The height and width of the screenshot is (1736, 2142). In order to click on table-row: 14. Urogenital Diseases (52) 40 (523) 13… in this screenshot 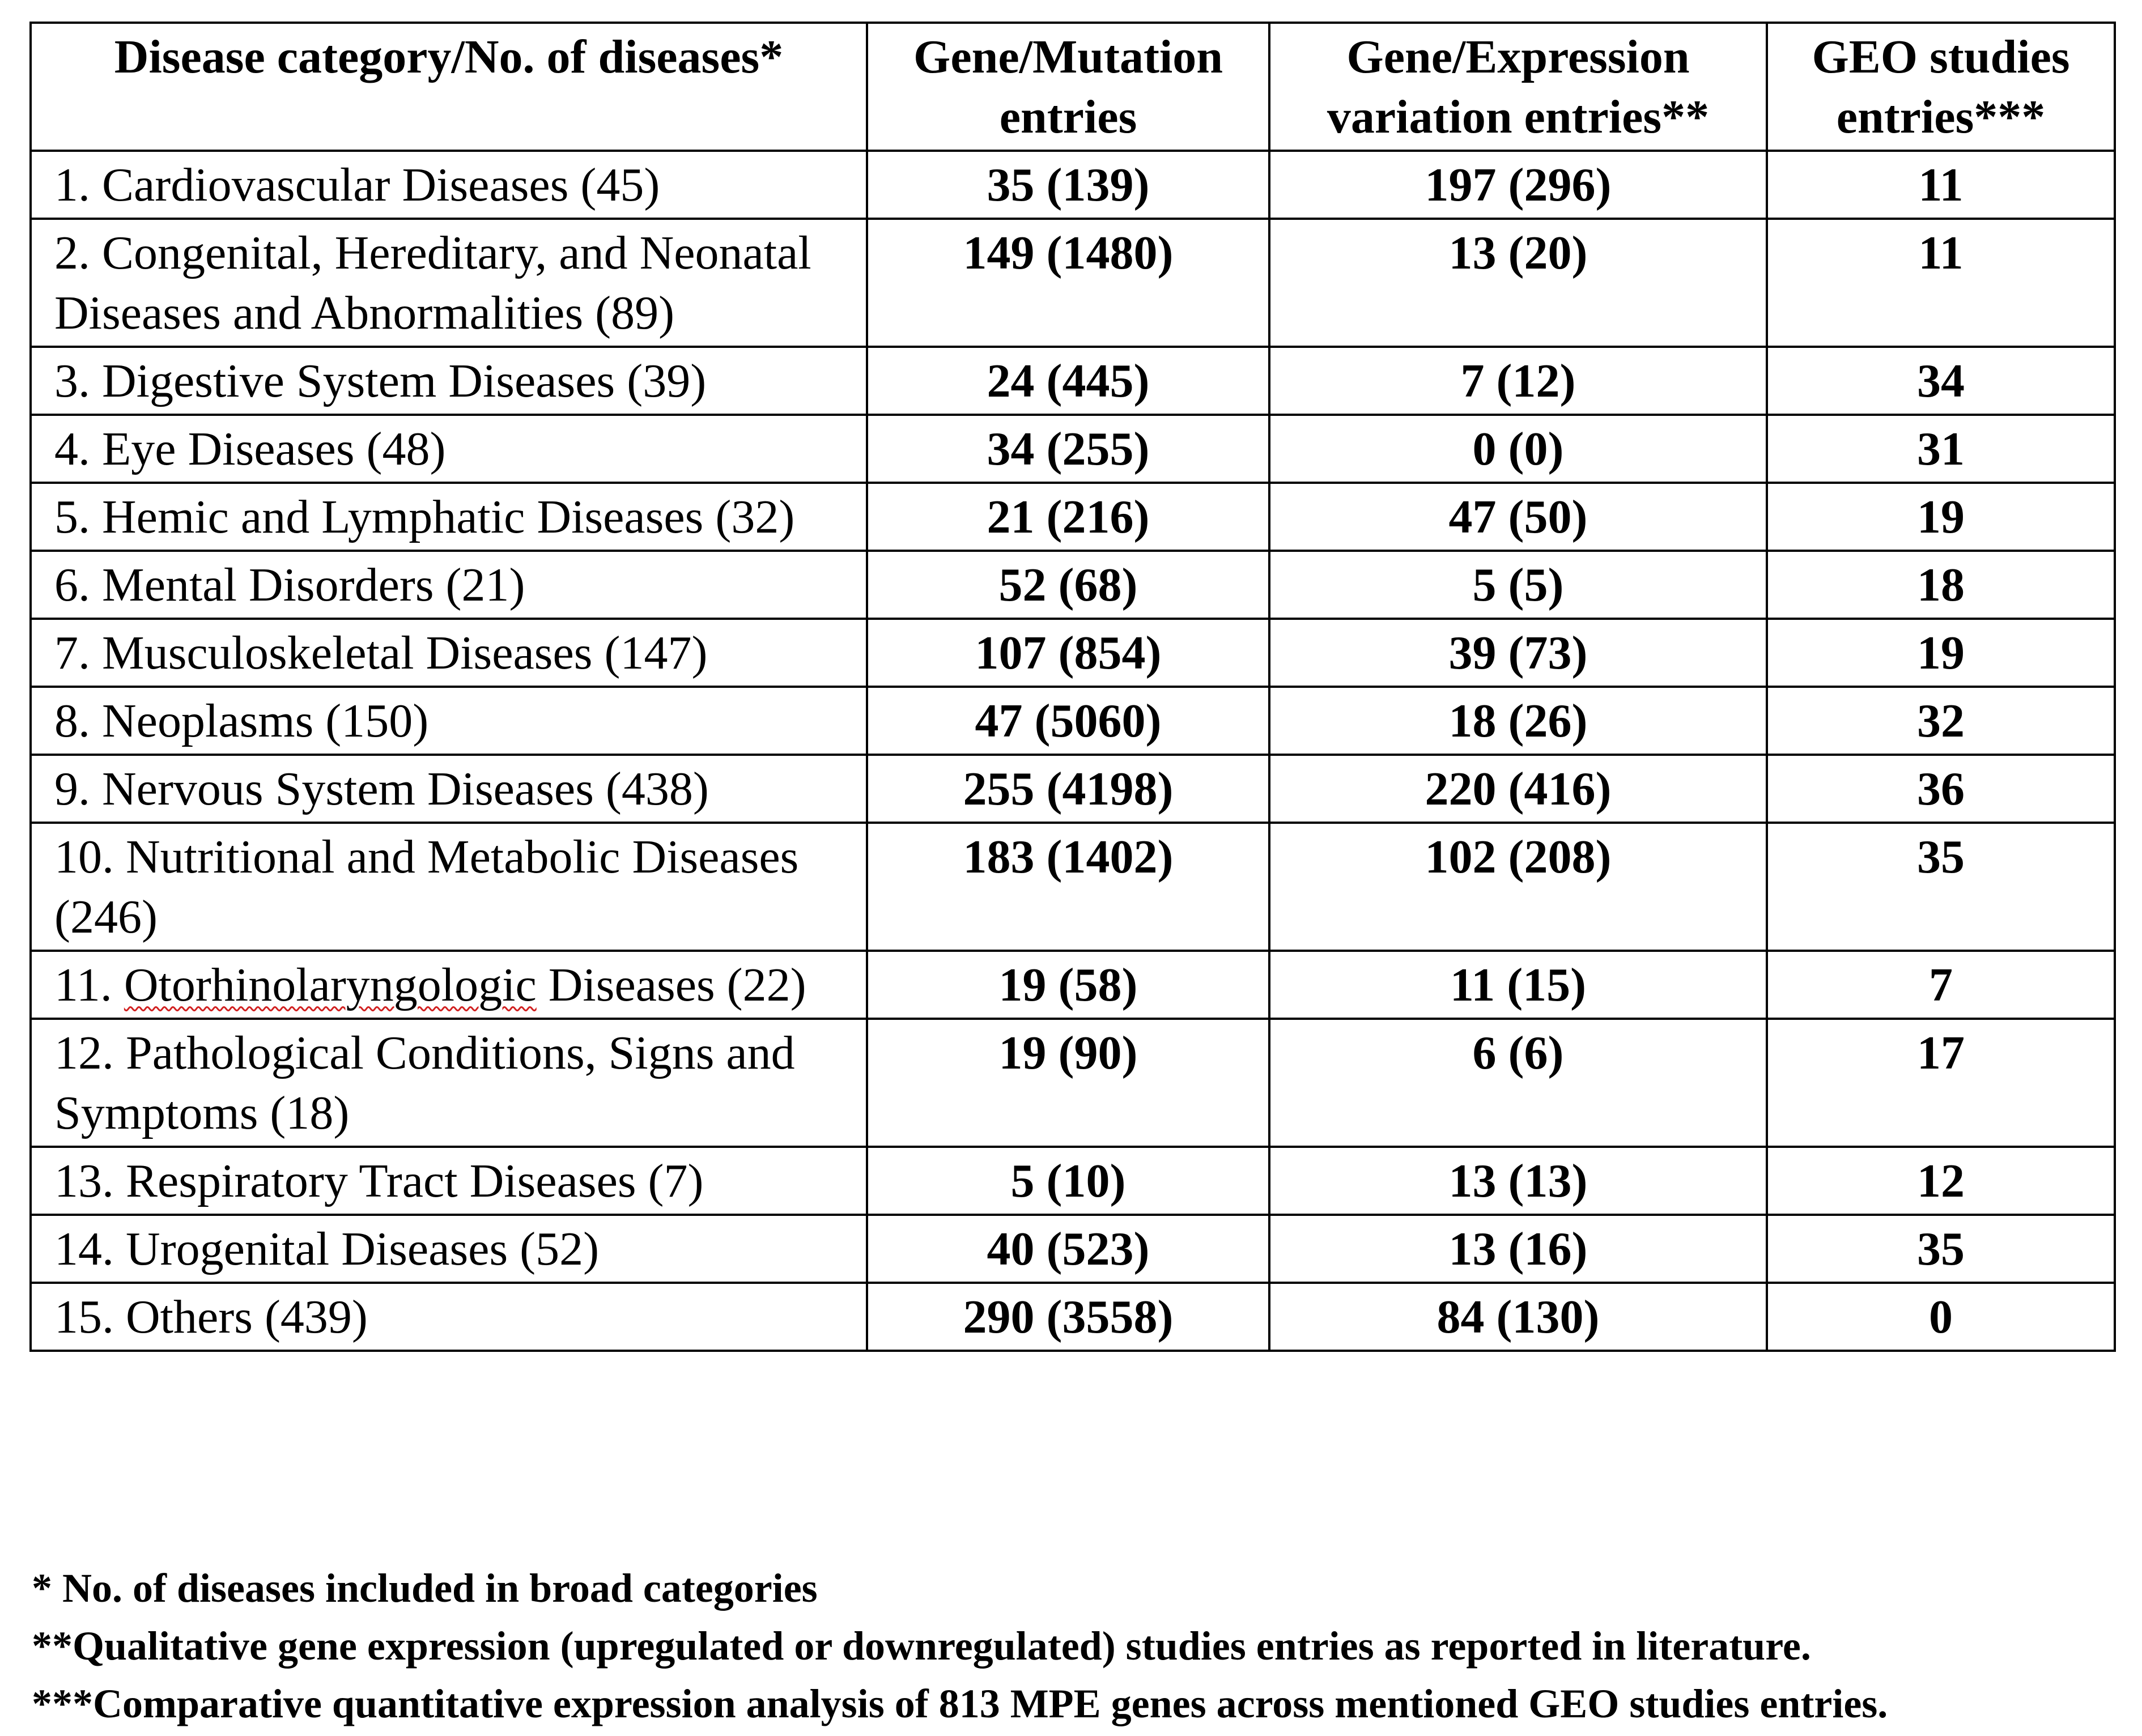, I will do `click(1072, 1249)`.